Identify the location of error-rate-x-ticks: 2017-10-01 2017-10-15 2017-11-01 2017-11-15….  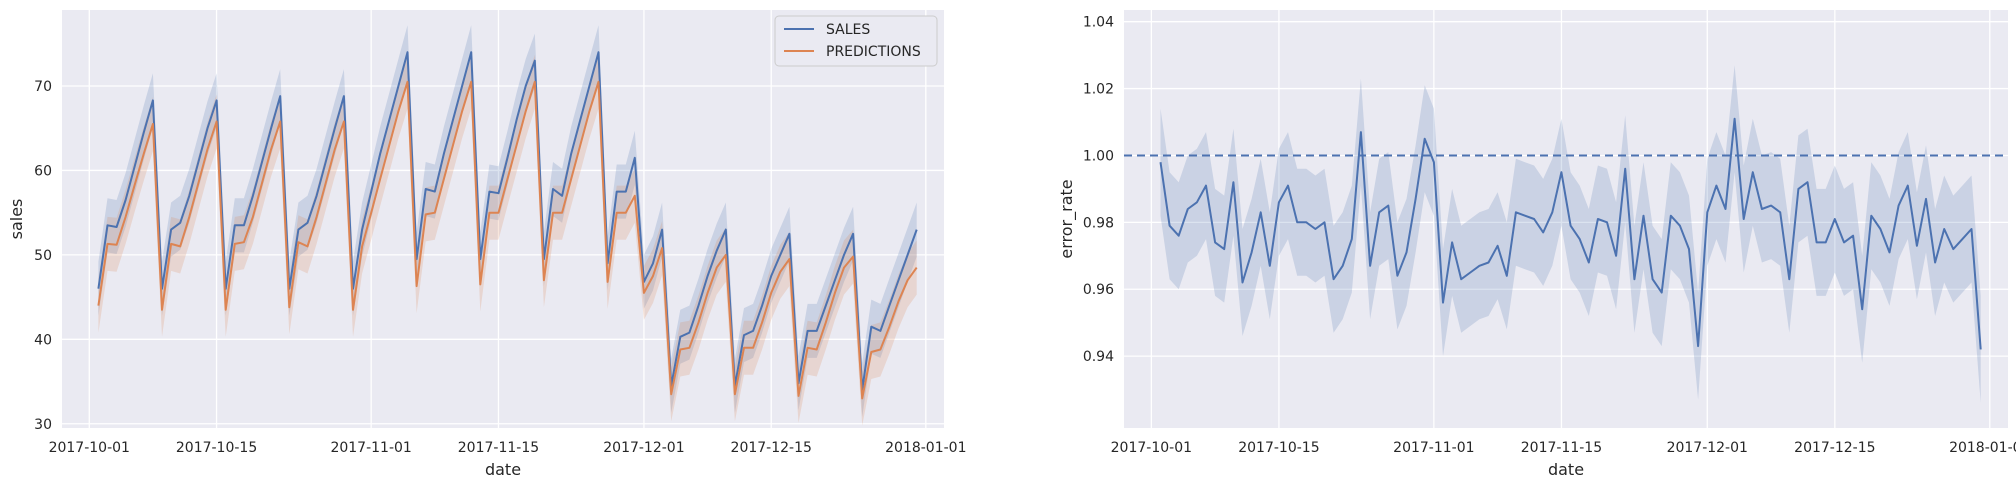
(1563, 448).